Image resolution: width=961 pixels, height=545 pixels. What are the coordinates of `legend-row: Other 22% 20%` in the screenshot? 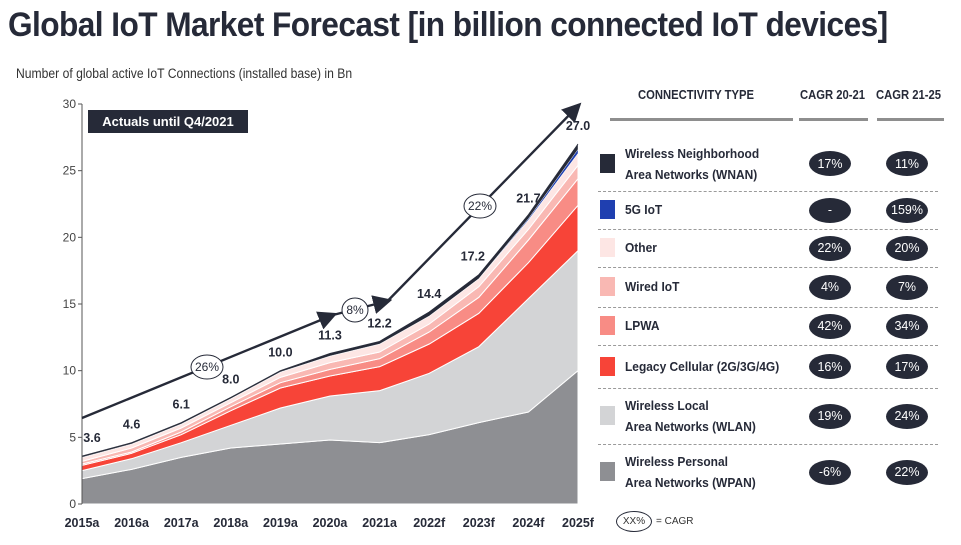 It's located at (768, 248).